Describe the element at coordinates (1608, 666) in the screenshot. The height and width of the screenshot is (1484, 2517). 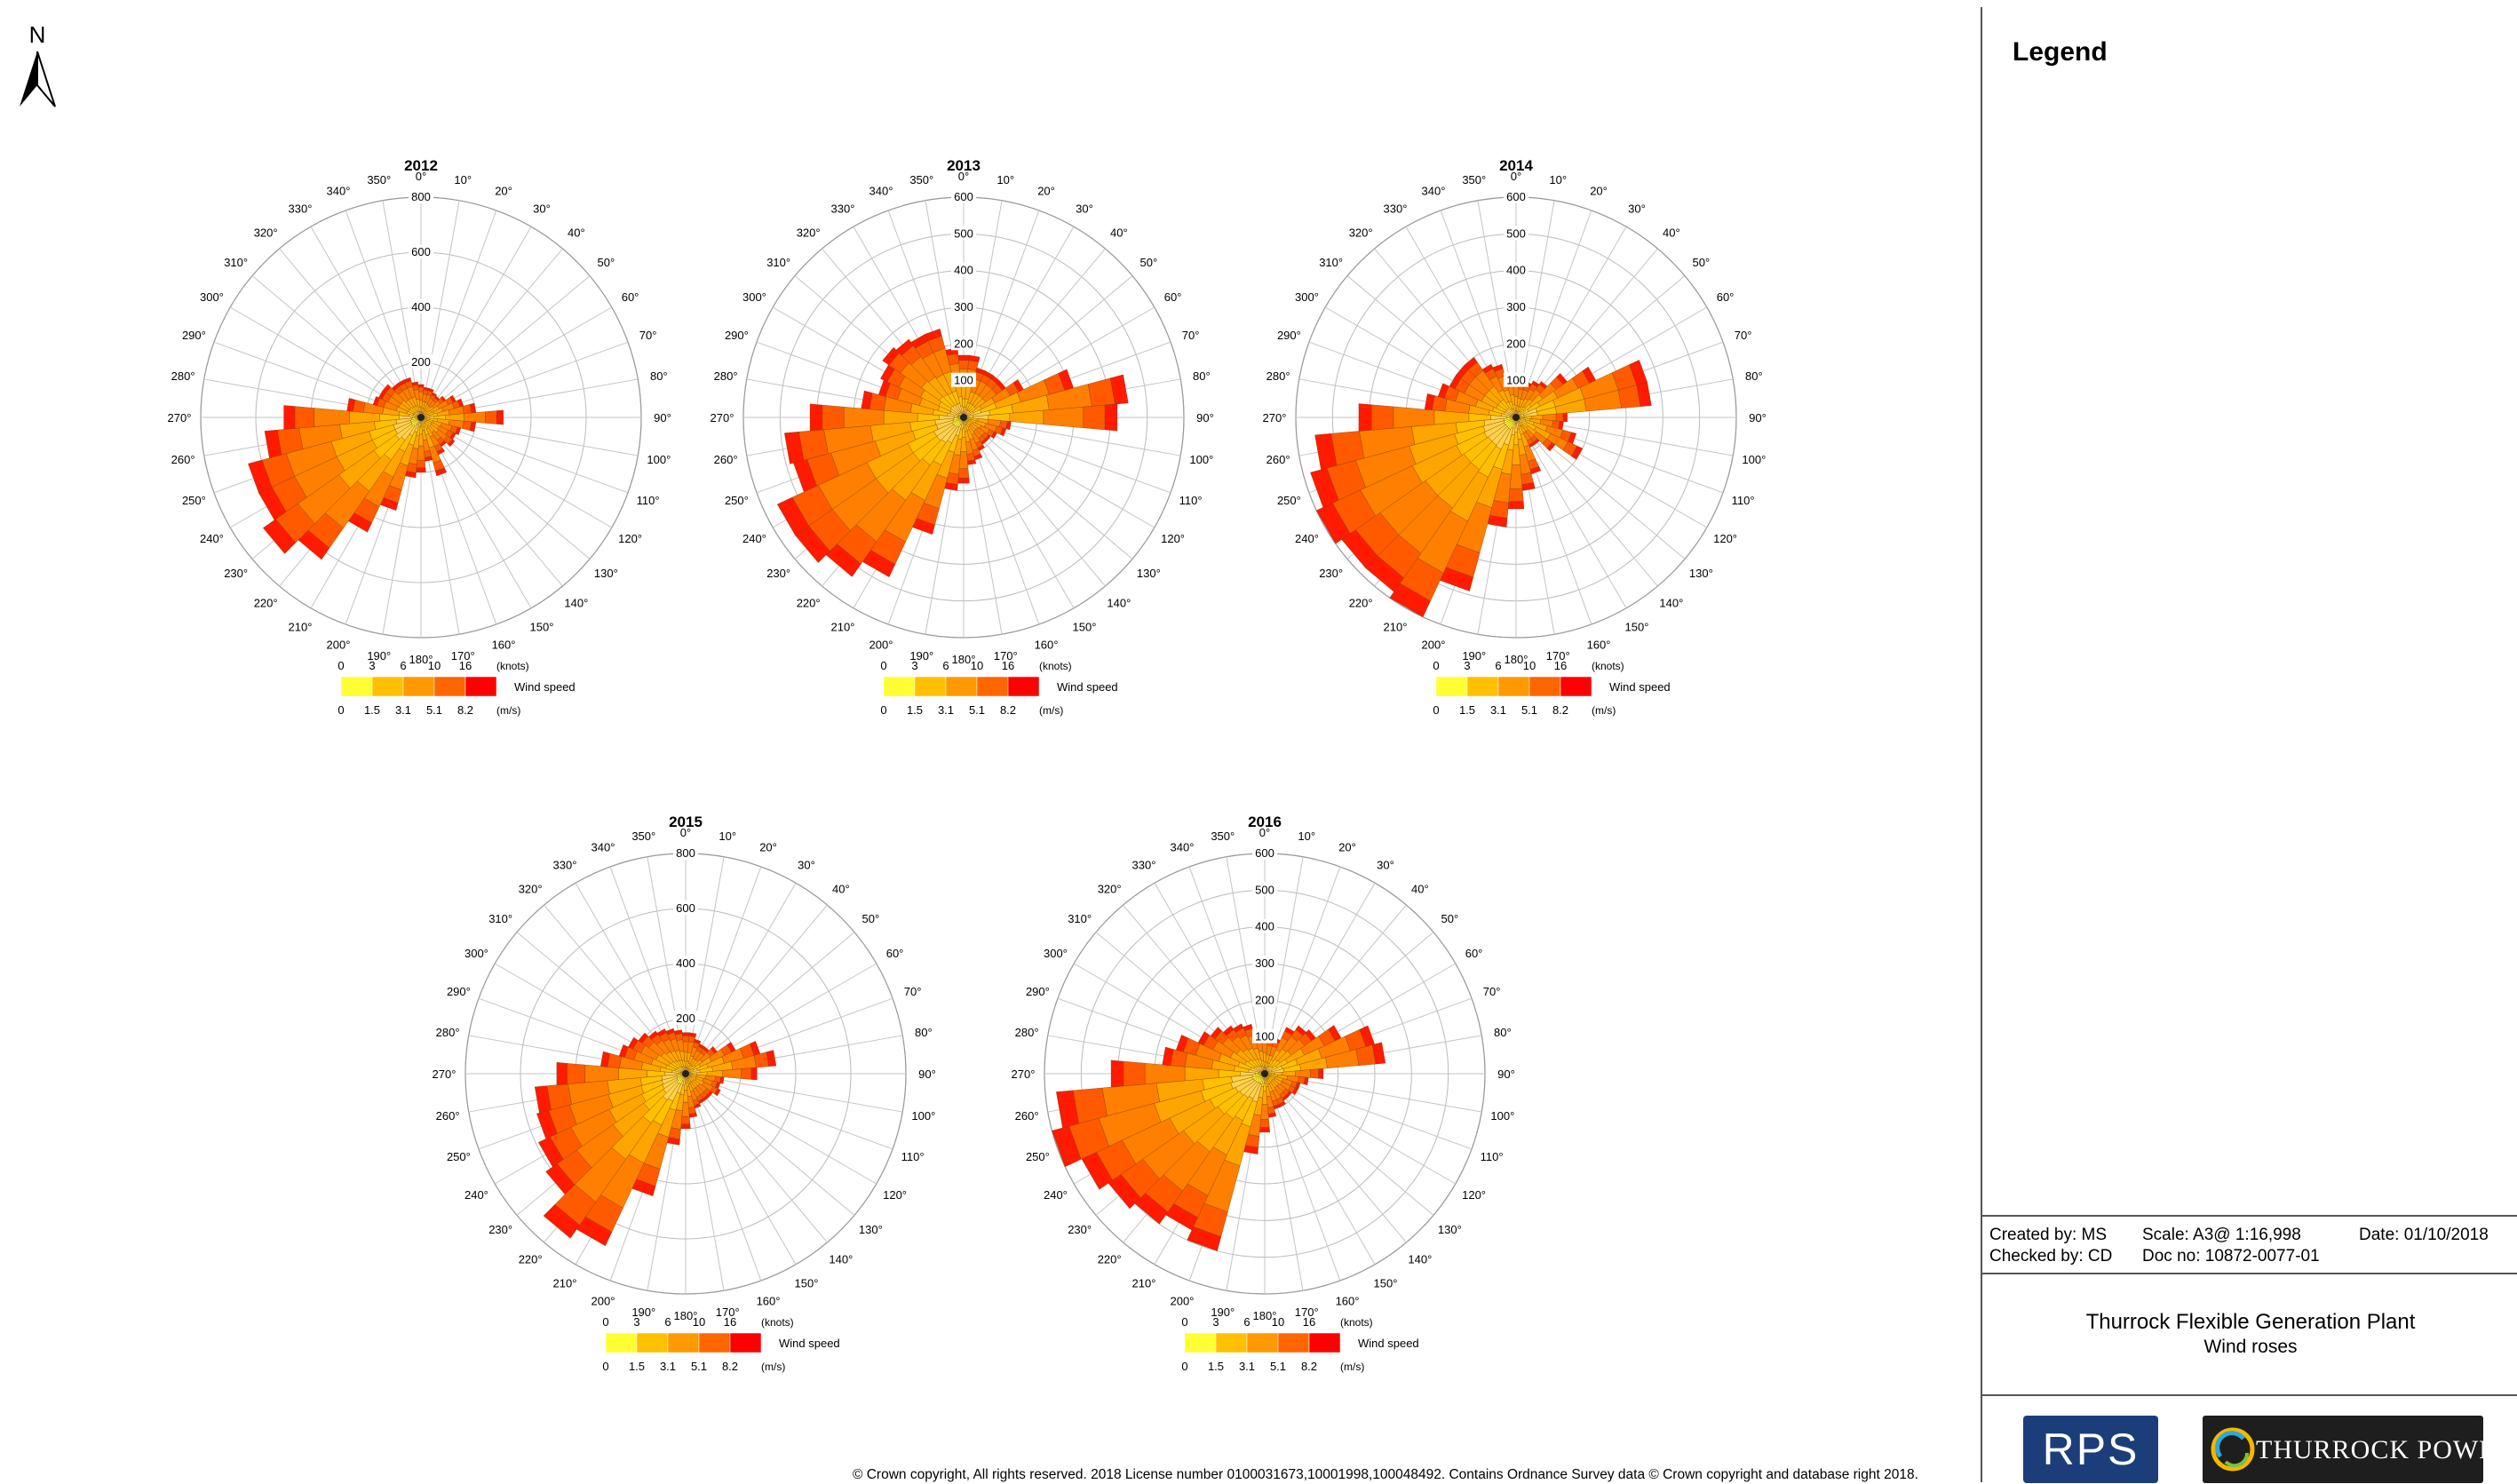
I see `knots-unit: (knots)` at that location.